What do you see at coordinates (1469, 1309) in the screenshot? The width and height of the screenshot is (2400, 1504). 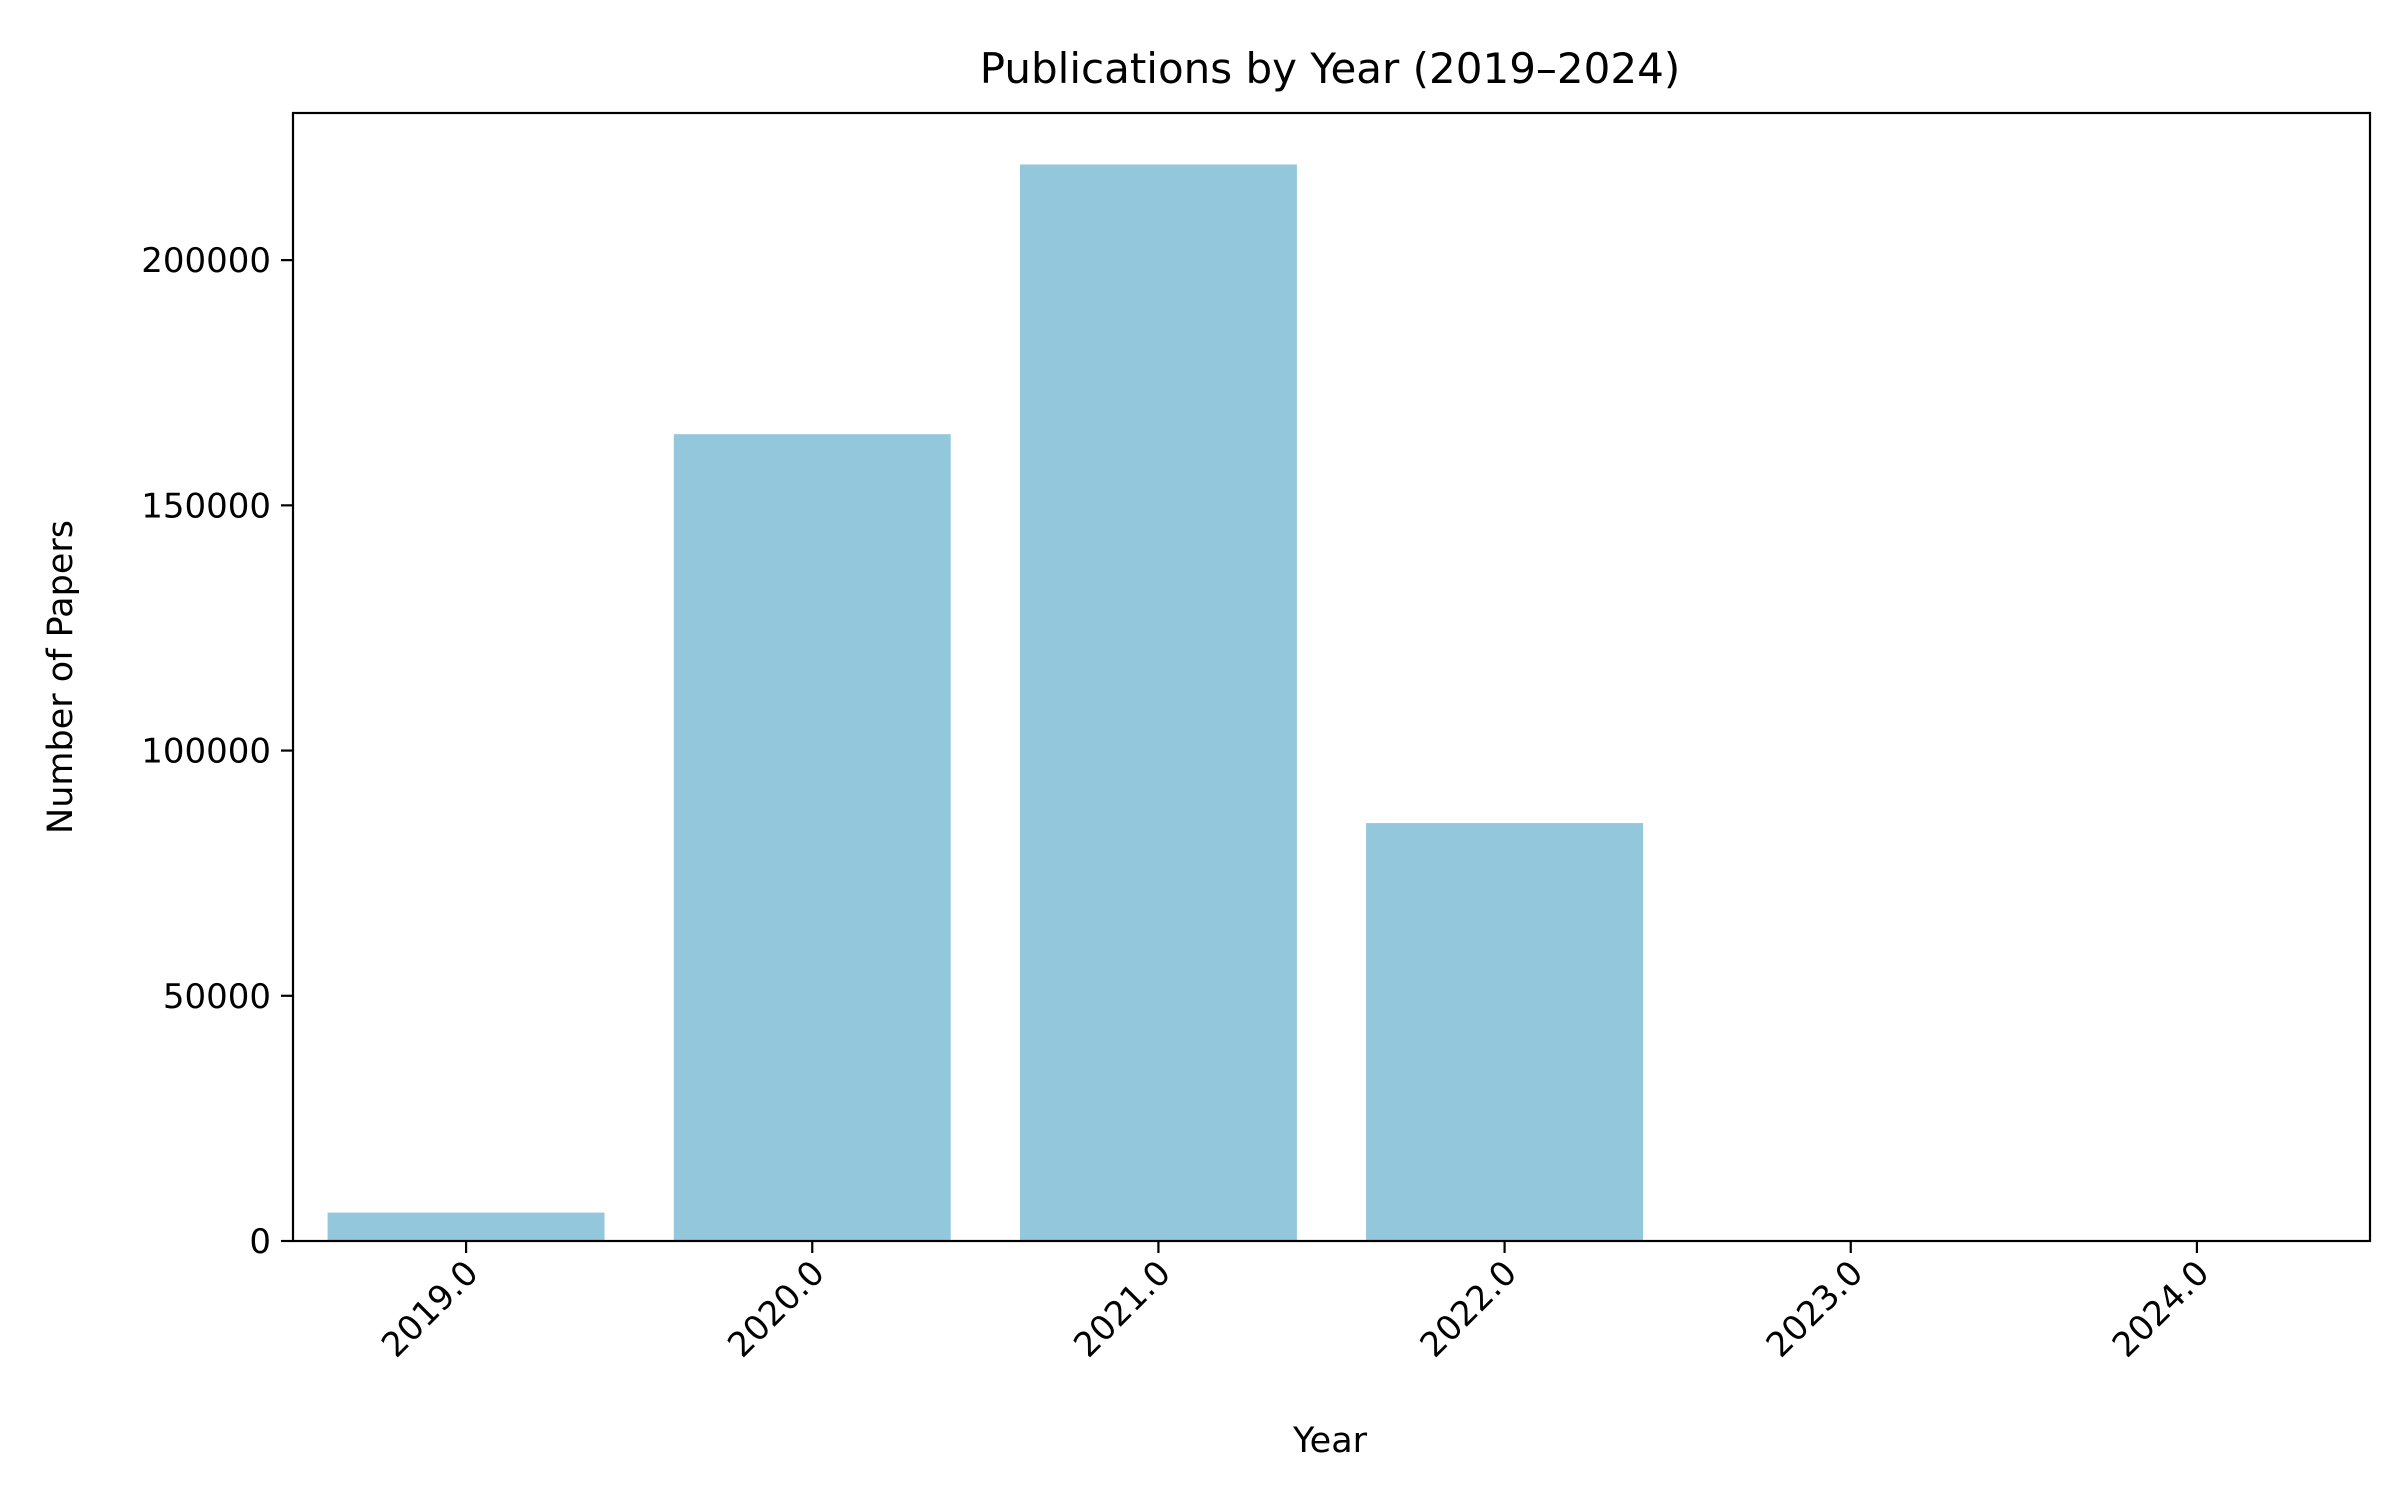 I see `x-tick-label: 2022.0` at bounding box center [1469, 1309].